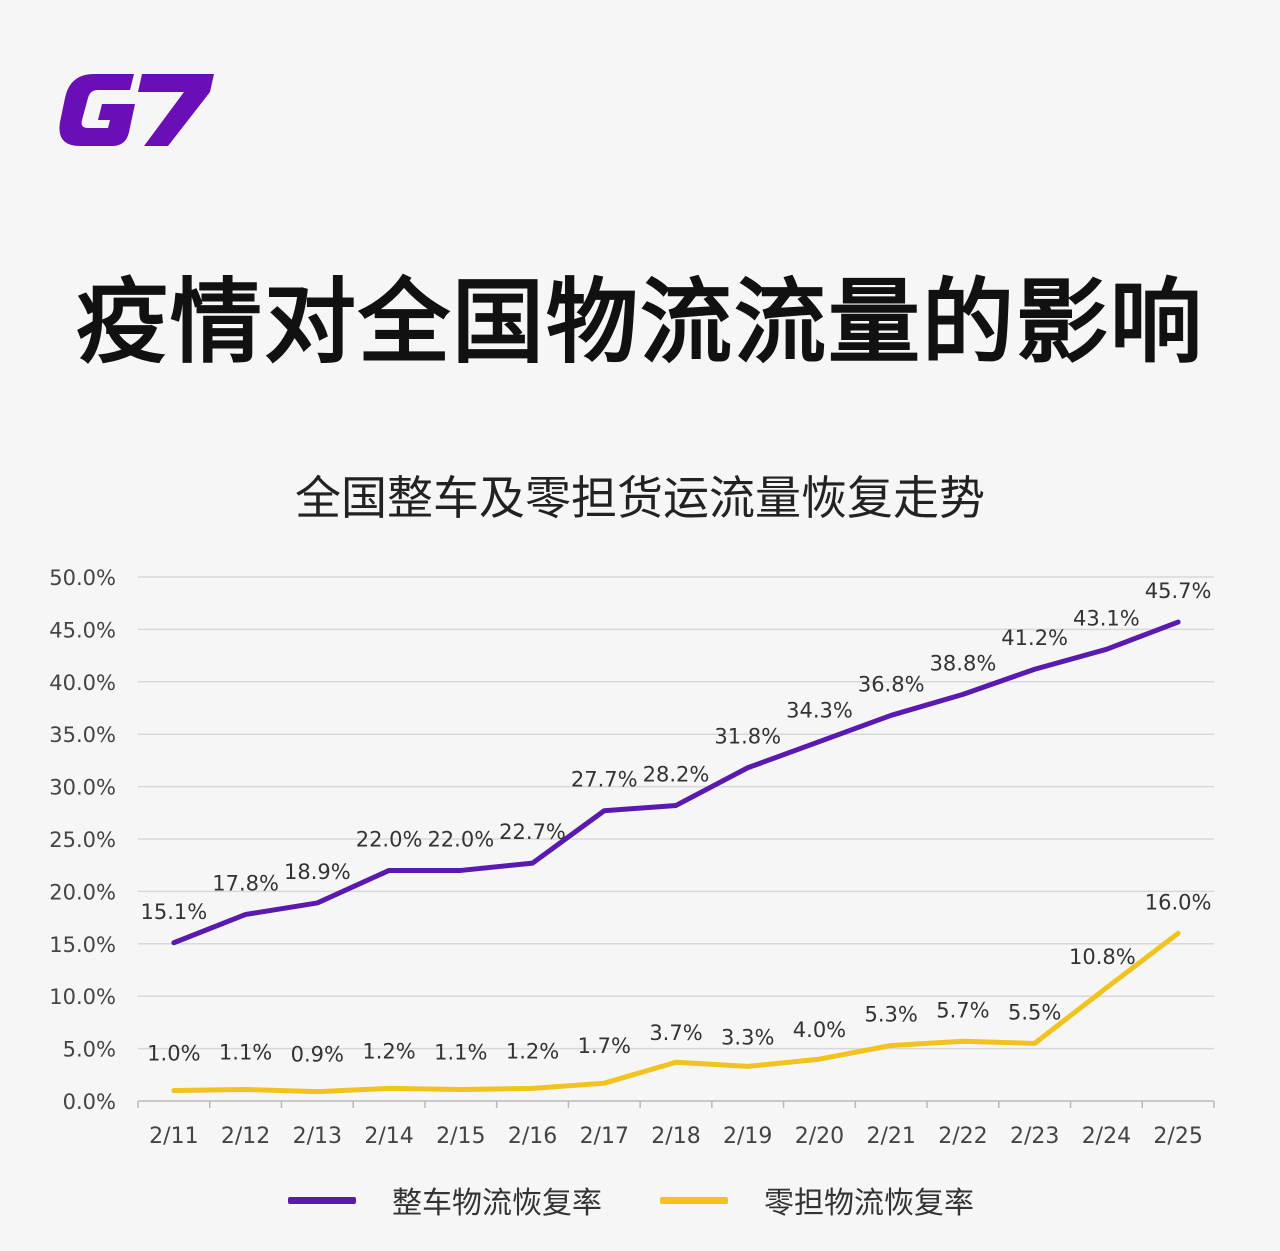 The image size is (1280, 1251). I want to click on y-tick-label: 0.0%, so click(89, 1102).